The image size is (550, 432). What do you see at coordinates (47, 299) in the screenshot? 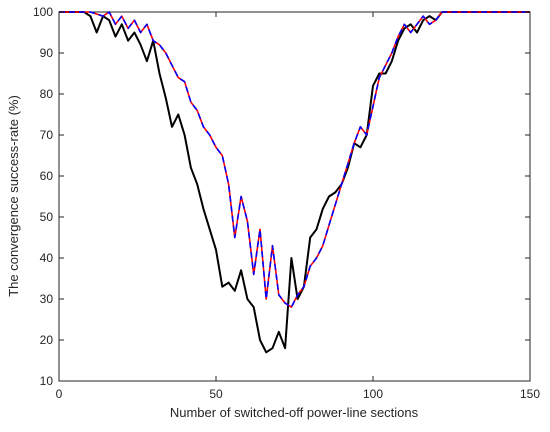
I see `y-tick-label: 30` at bounding box center [47, 299].